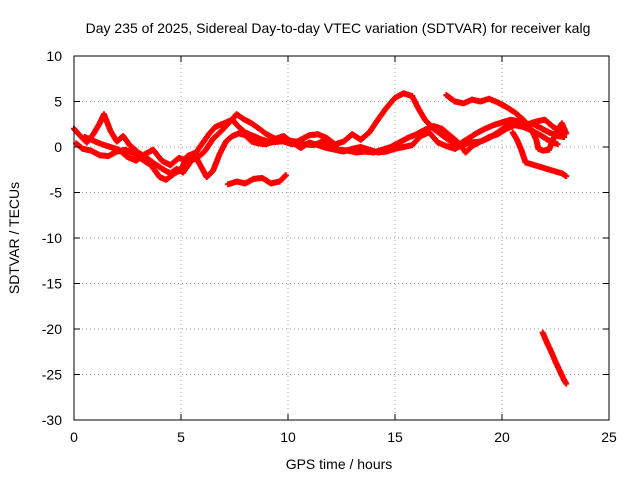  I want to click on y-tick-label: -10, so click(52, 238).